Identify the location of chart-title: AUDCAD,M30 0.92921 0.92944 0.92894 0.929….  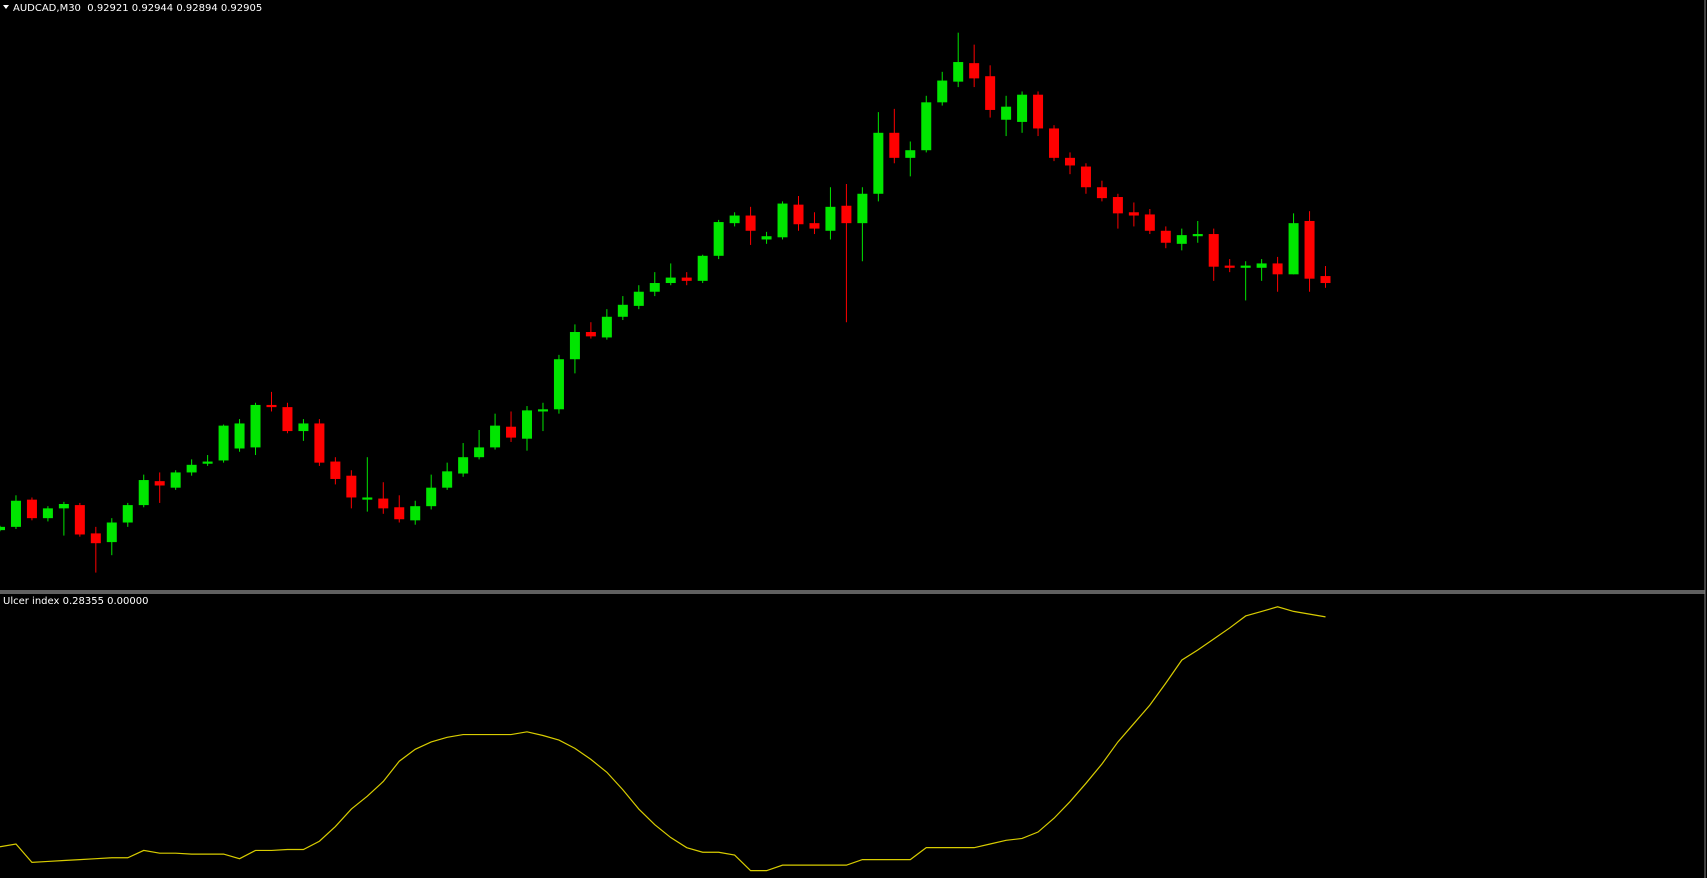
(137, 8).